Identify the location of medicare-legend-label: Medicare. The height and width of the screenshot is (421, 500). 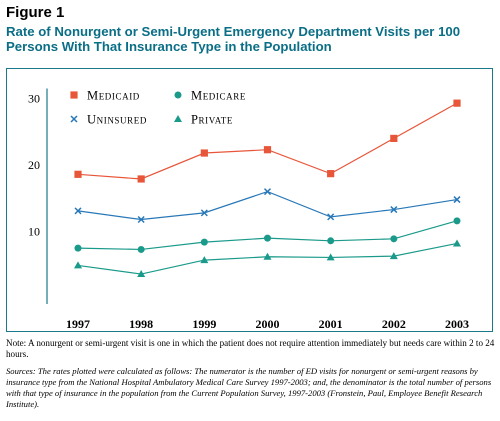
(218, 96).